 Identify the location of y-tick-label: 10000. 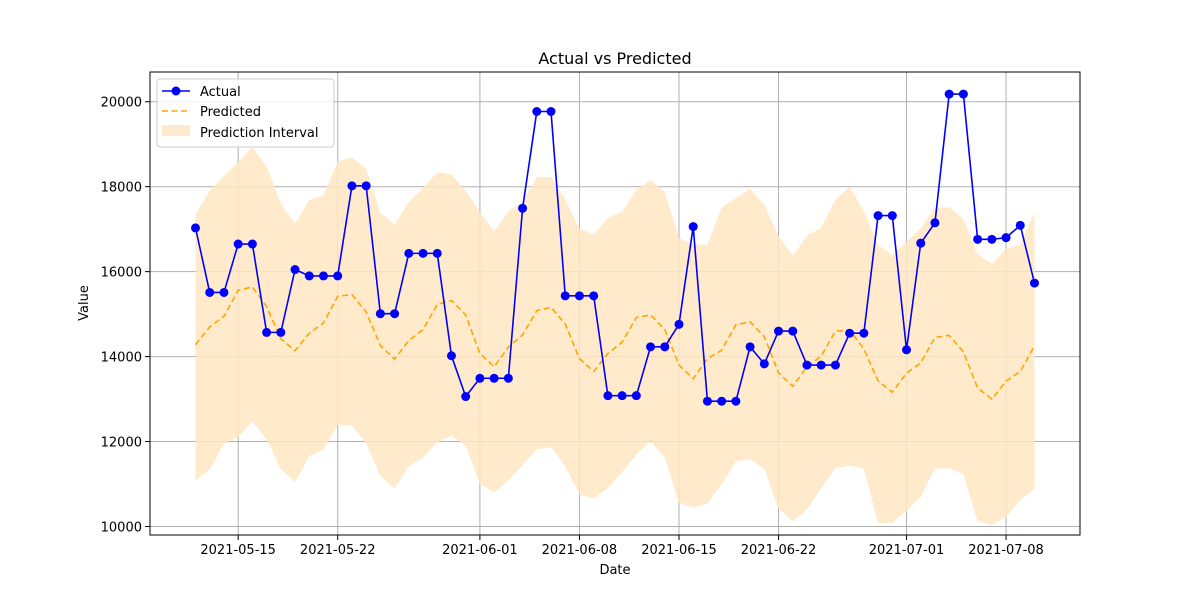
(121, 528).